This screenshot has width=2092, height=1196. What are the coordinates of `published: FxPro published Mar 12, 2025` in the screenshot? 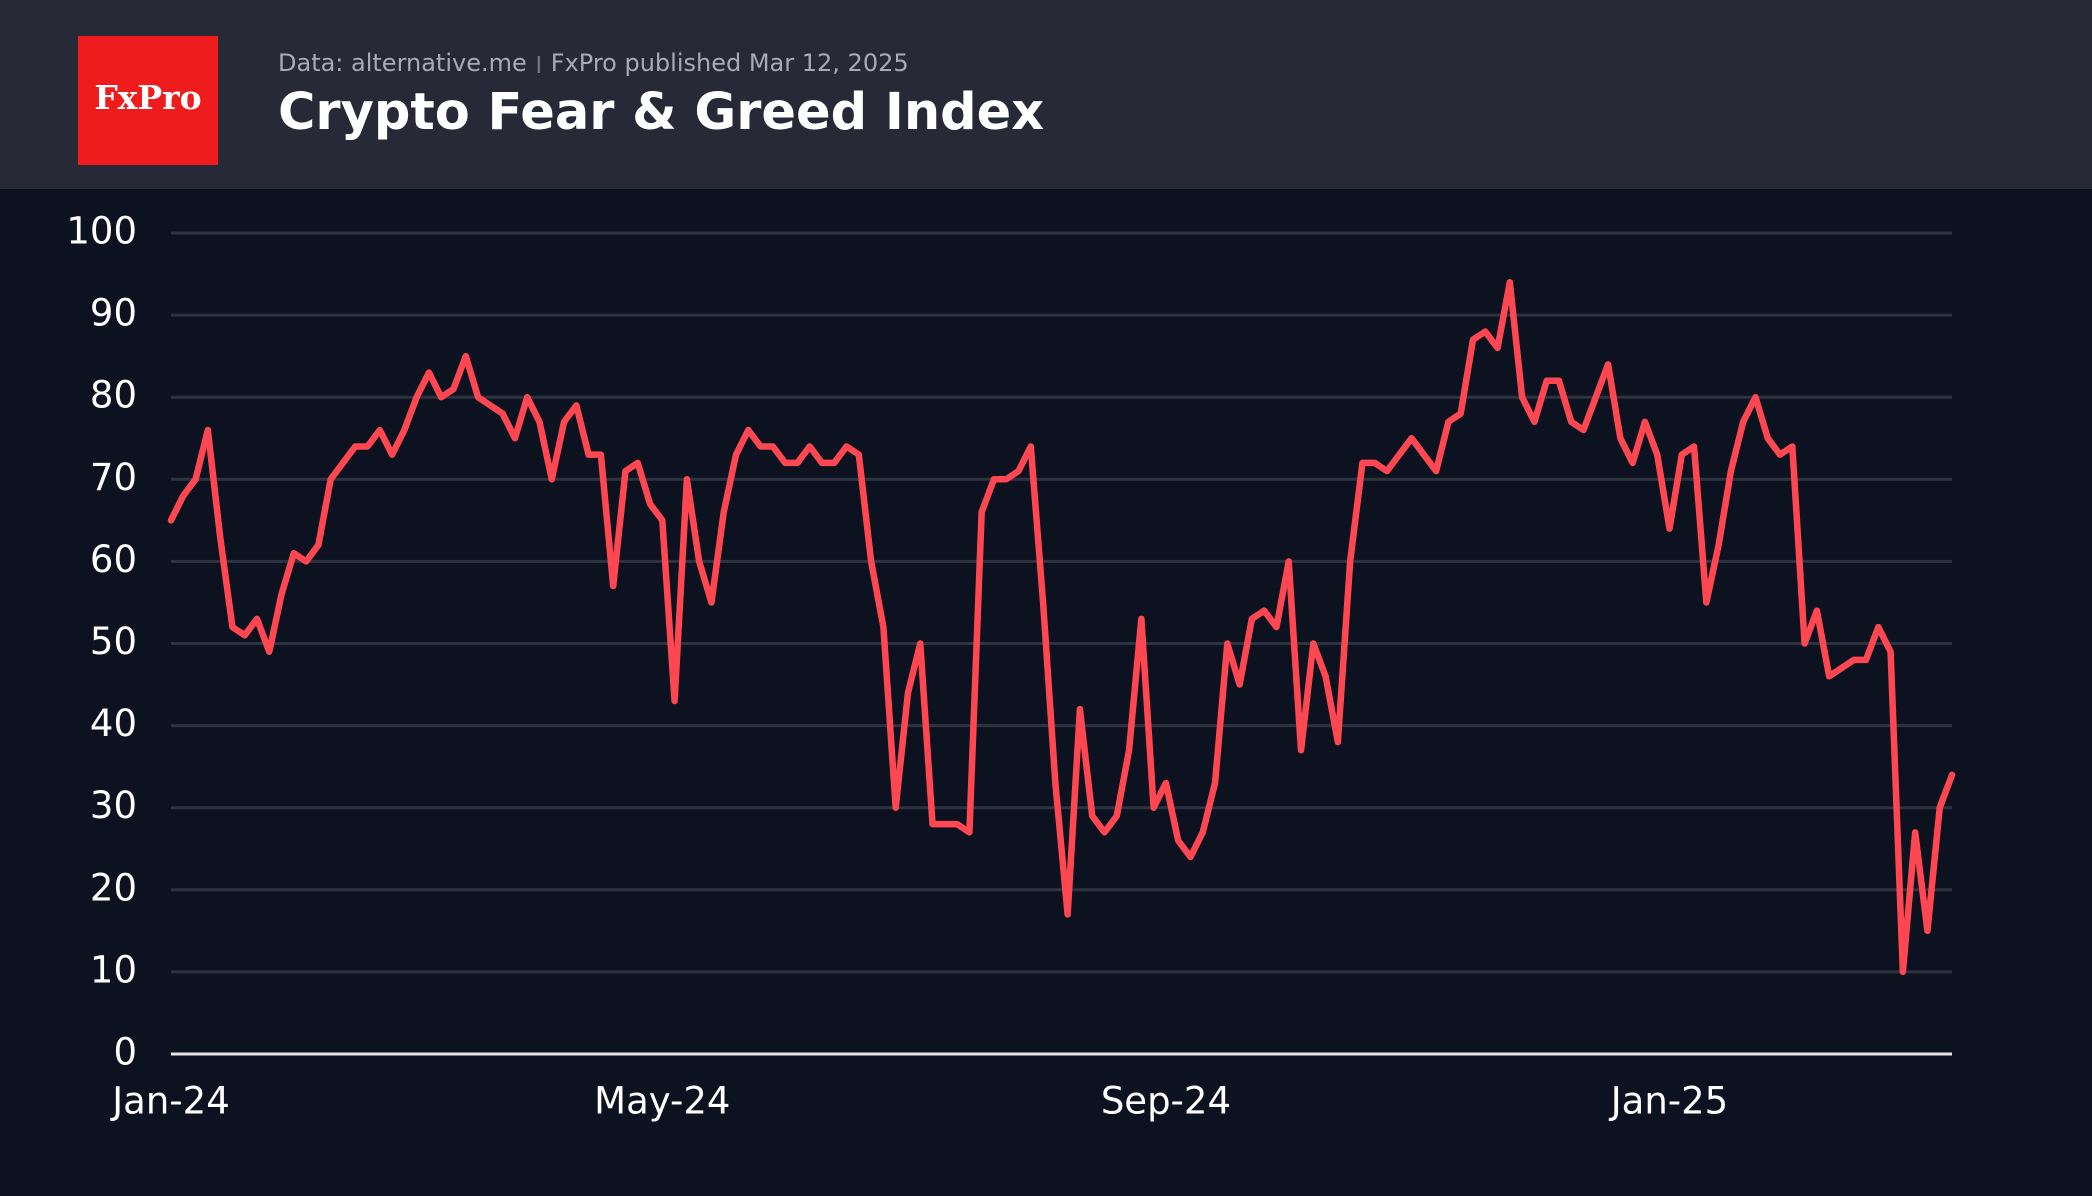 It's located at (730, 63).